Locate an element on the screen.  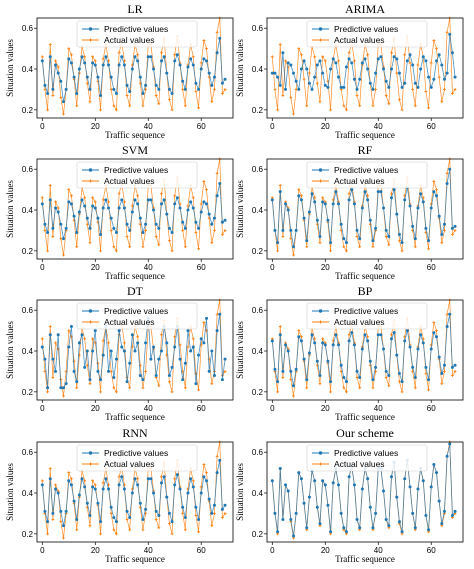
legend-predictive-marker is located at coordinates (90, 453).